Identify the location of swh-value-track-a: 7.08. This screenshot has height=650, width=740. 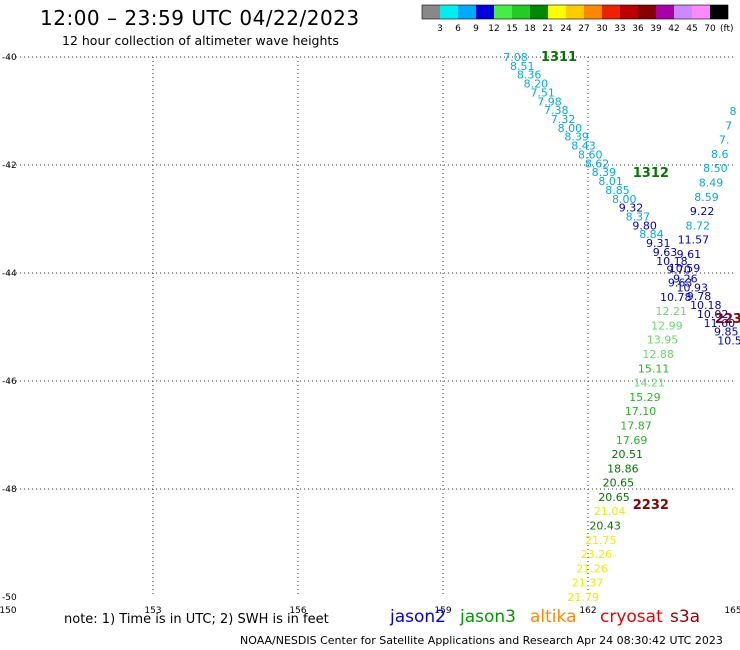
(515, 57).